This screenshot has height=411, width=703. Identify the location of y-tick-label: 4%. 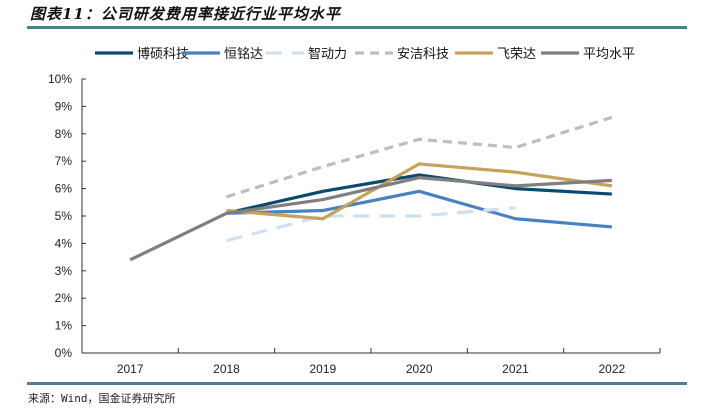
(64, 243).